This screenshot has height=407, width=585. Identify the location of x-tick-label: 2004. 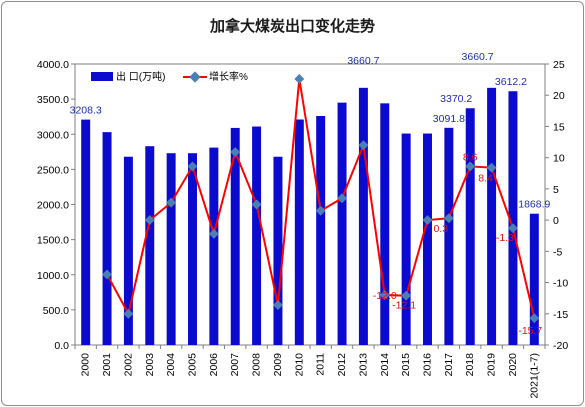
(171, 365).